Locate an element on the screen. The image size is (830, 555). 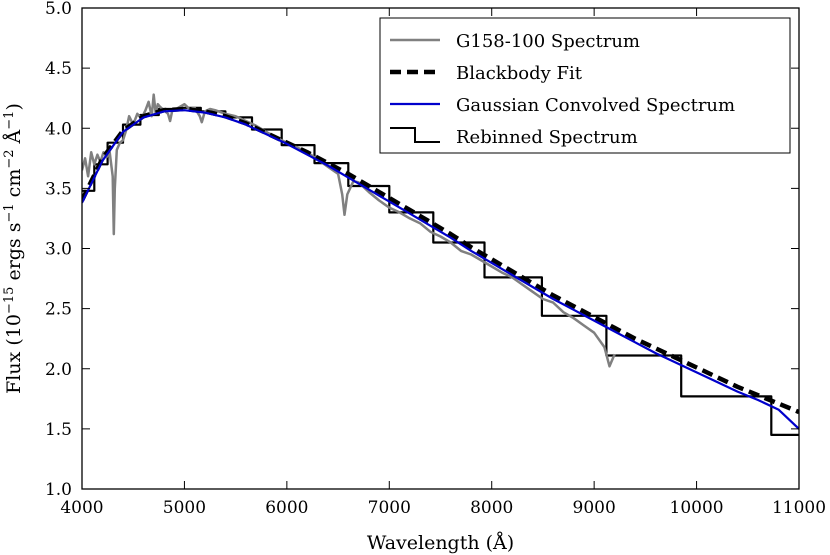
x-tick-label: 10000 is located at coordinates (697, 508).